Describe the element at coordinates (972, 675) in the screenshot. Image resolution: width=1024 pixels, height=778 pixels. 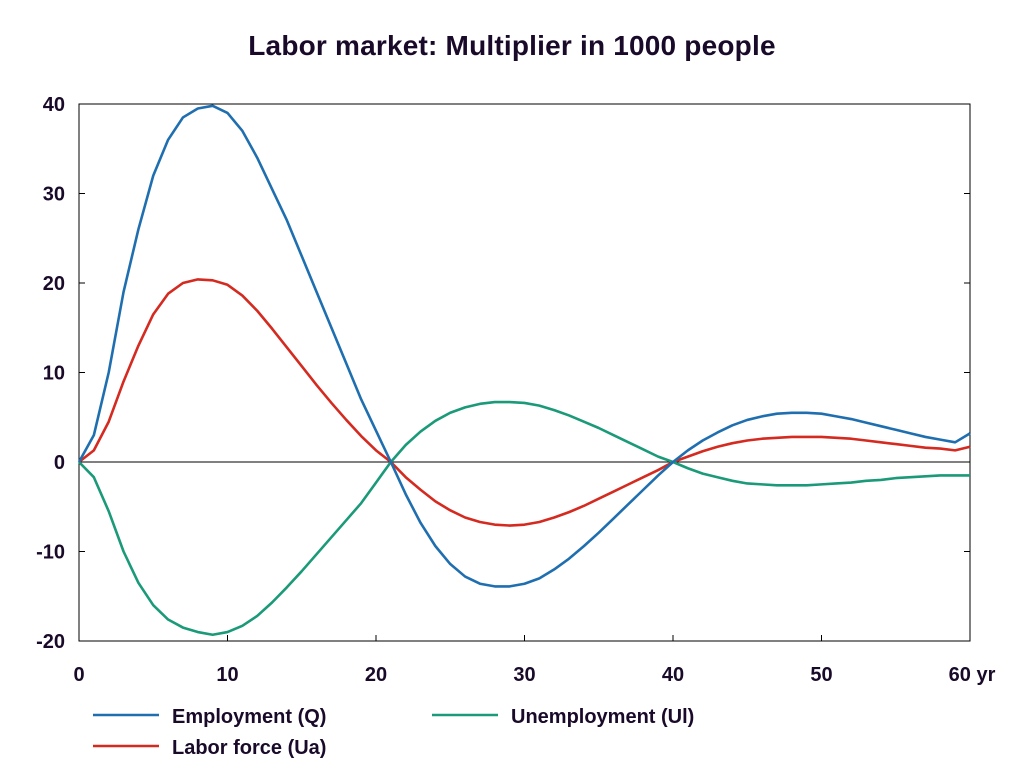
I see `x-tick-label: 60 yr` at that location.